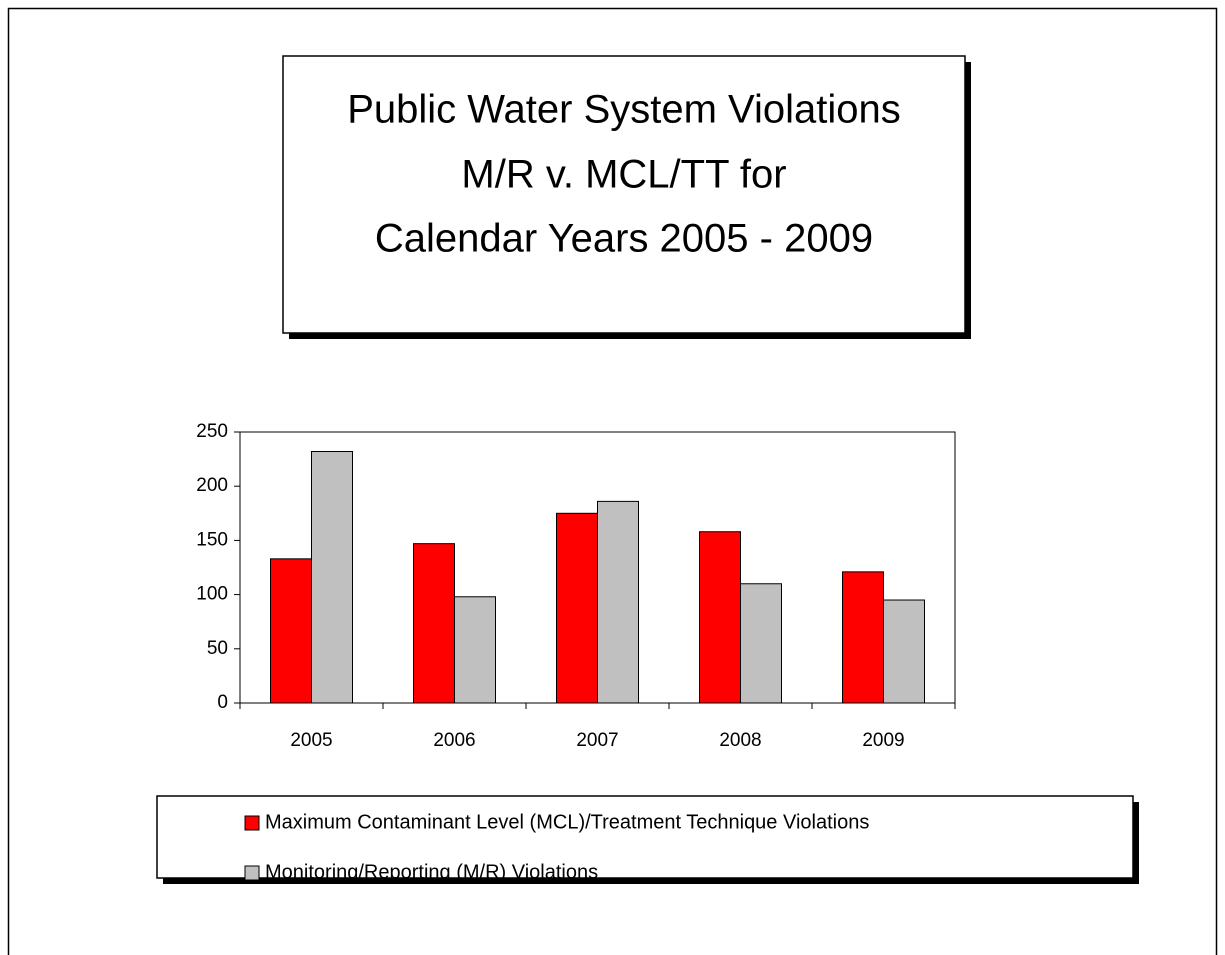 Image resolution: width=1225 pixels, height=955 pixels. I want to click on legend-box, so click(645, 837).